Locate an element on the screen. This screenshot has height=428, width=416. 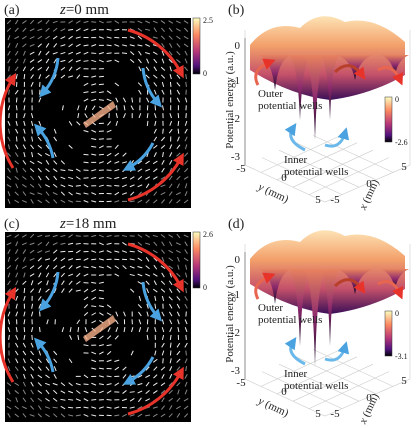
blue-arrow is located at coordinates (49, 291).